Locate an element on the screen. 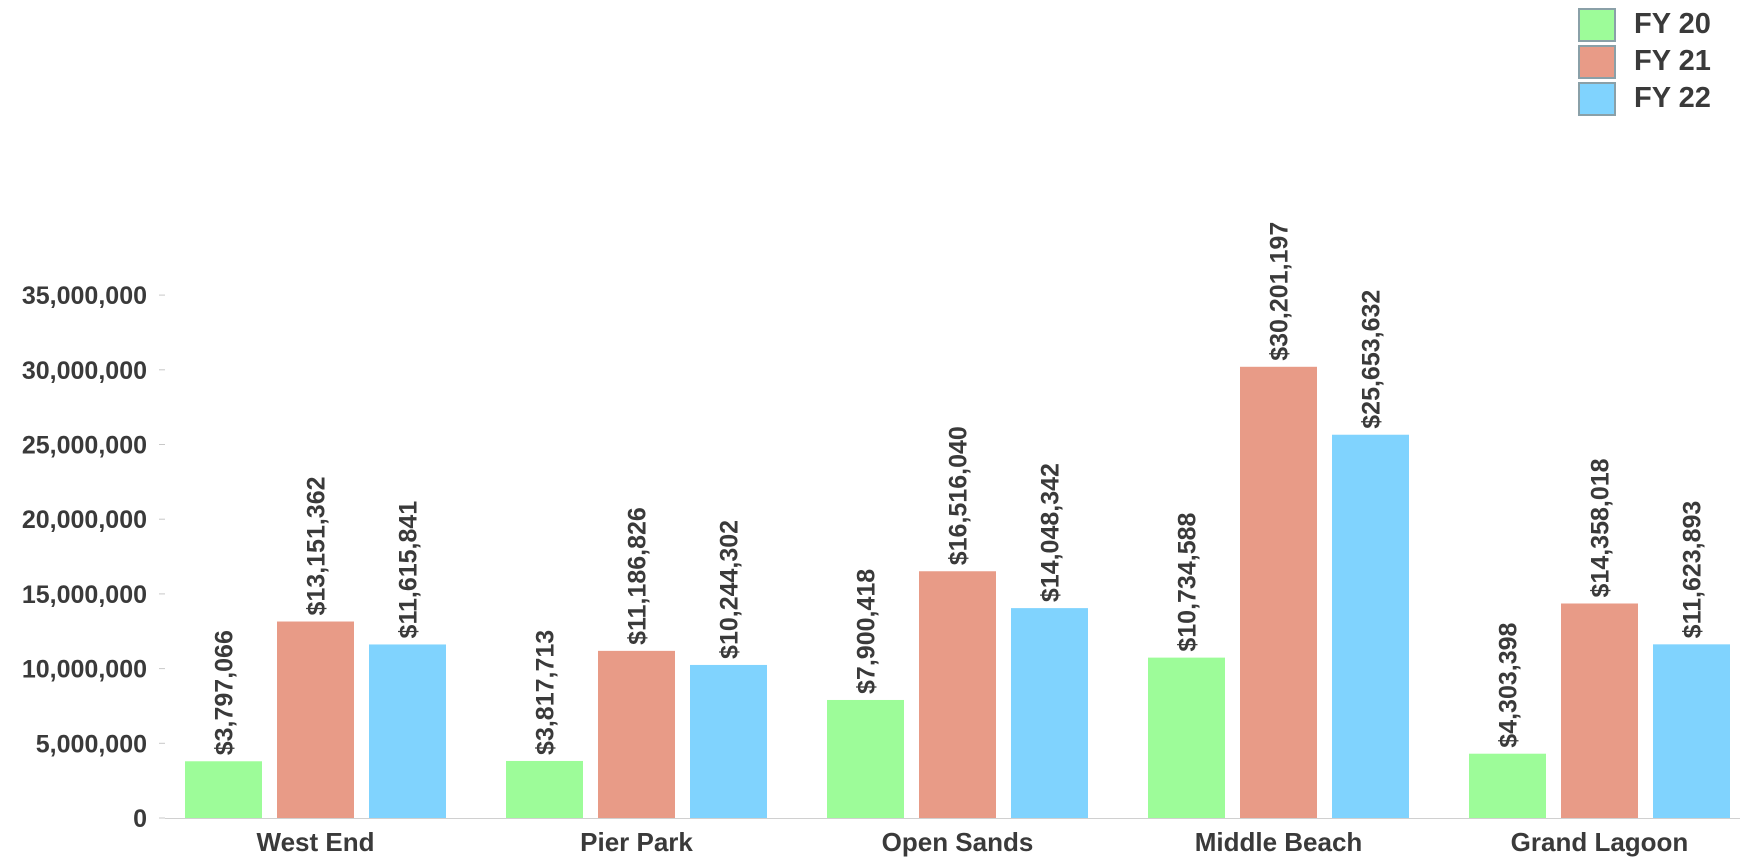  bar-value-label: $4,303,398 is located at coordinates (1509, 684).